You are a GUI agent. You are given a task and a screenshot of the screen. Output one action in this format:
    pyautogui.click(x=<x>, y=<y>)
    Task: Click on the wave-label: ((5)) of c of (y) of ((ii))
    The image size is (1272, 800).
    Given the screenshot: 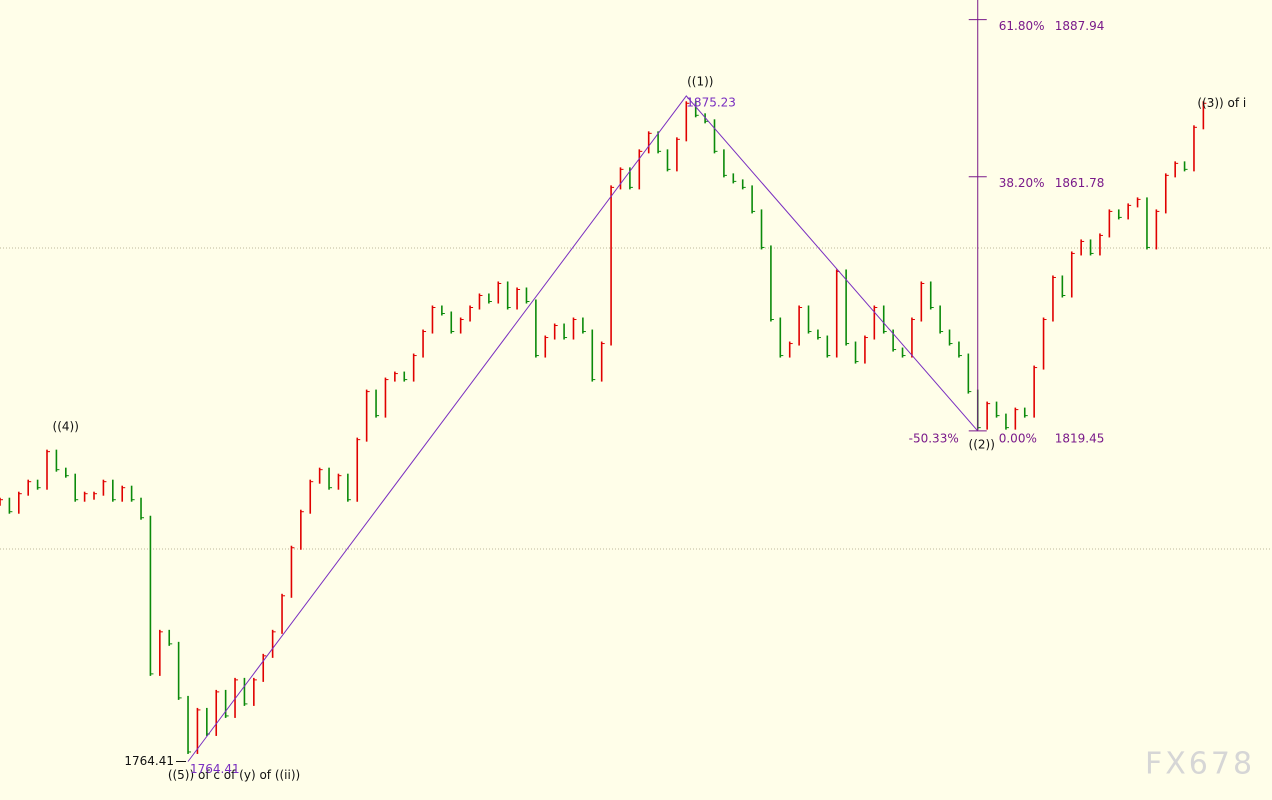 What is the action you would take?
    pyautogui.click(x=234, y=775)
    